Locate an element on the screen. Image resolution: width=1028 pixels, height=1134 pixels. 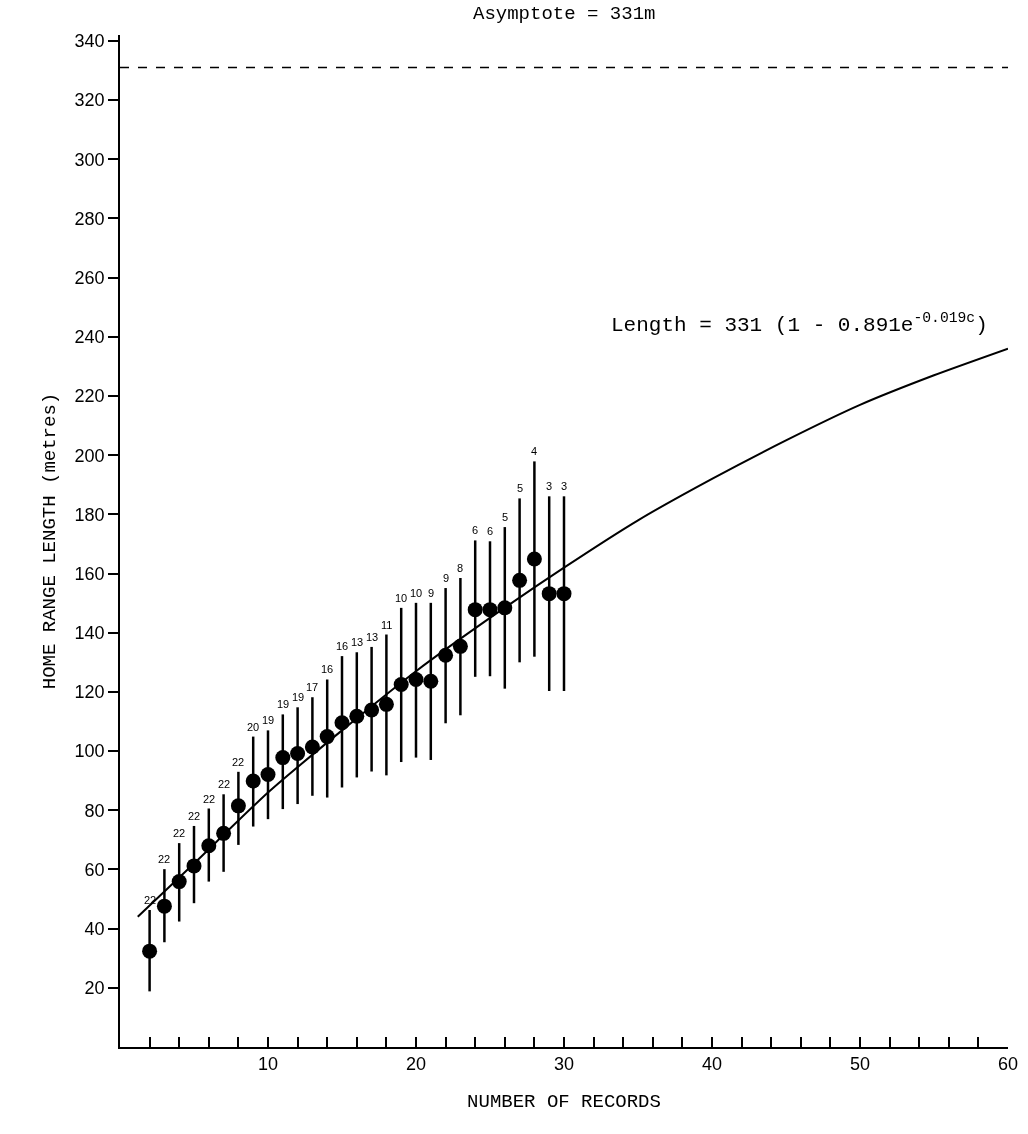
y-tick-label: 40 is located at coordinates (94, 928).